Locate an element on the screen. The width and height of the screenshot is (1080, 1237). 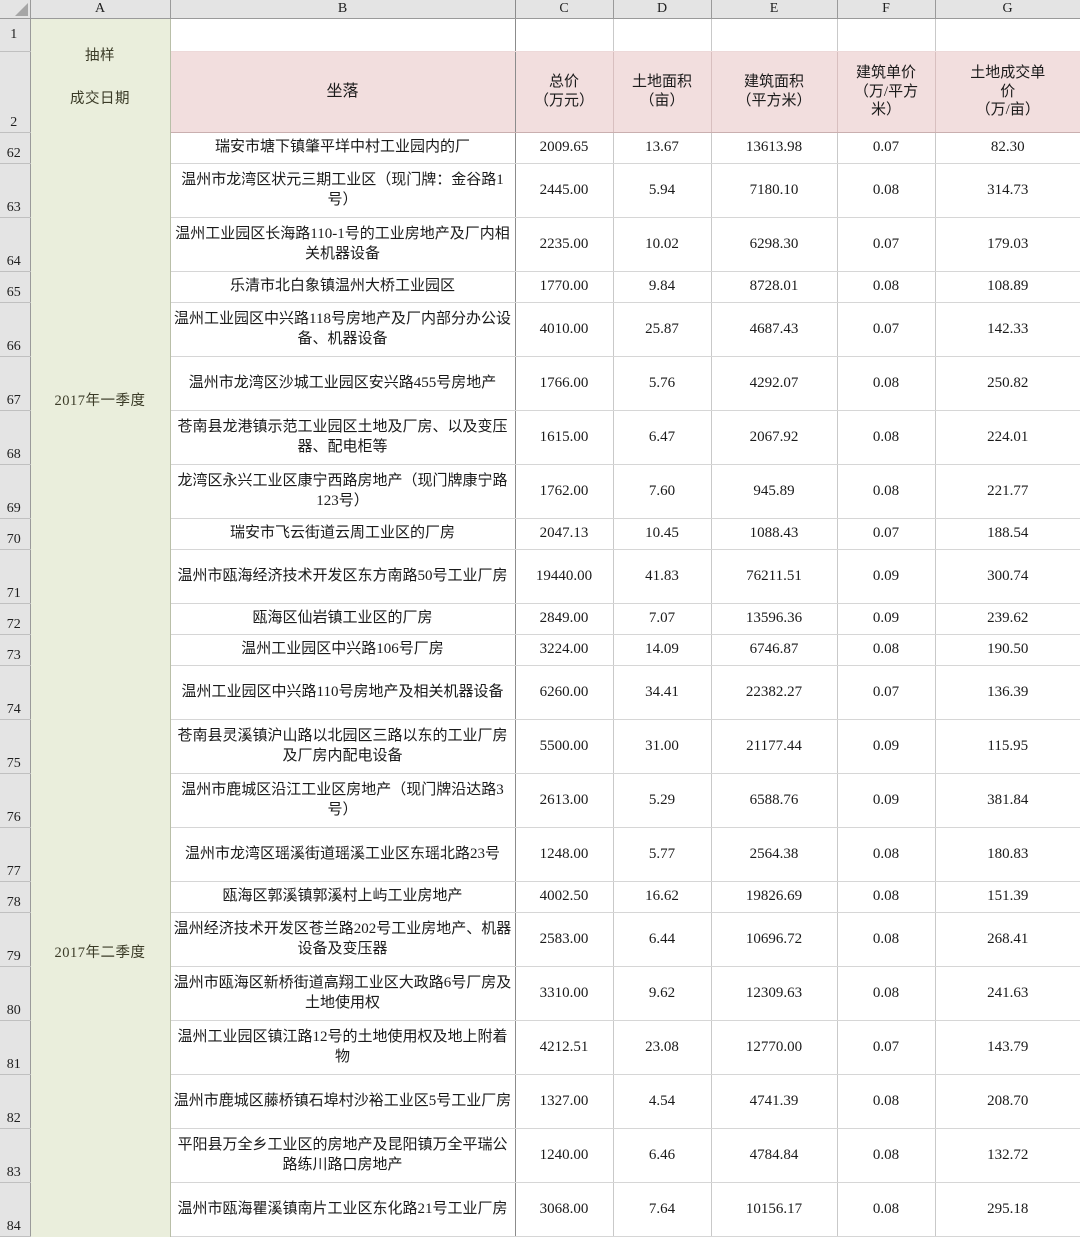
cell-total-price: 1762.00 is located at coordinates (564, 491).